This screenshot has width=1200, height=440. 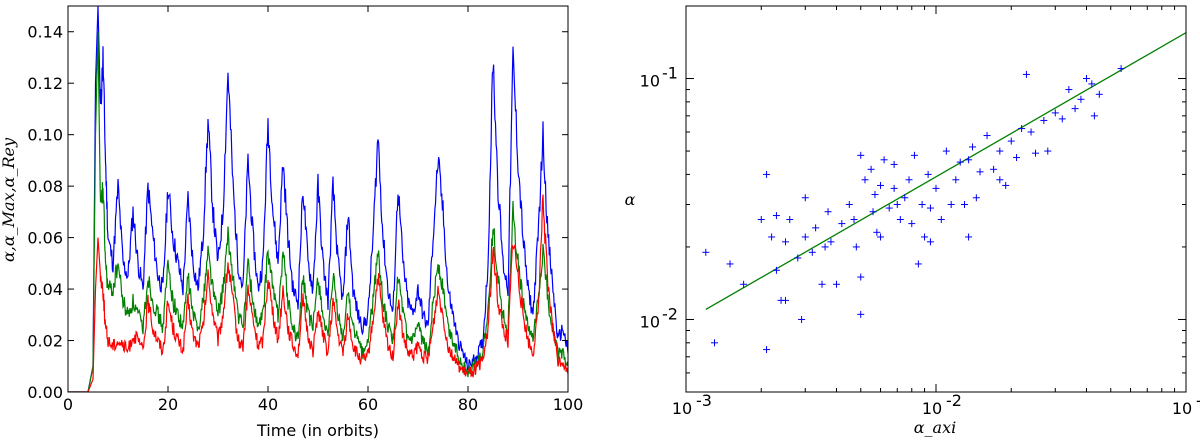 I want to click on scatter-x-label: α_axi, so click(x=935, y=427).